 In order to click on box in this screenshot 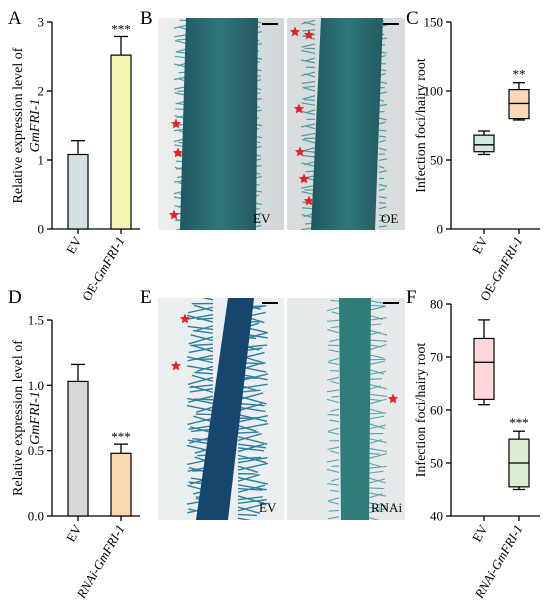, I will do `click(484, 143)`.